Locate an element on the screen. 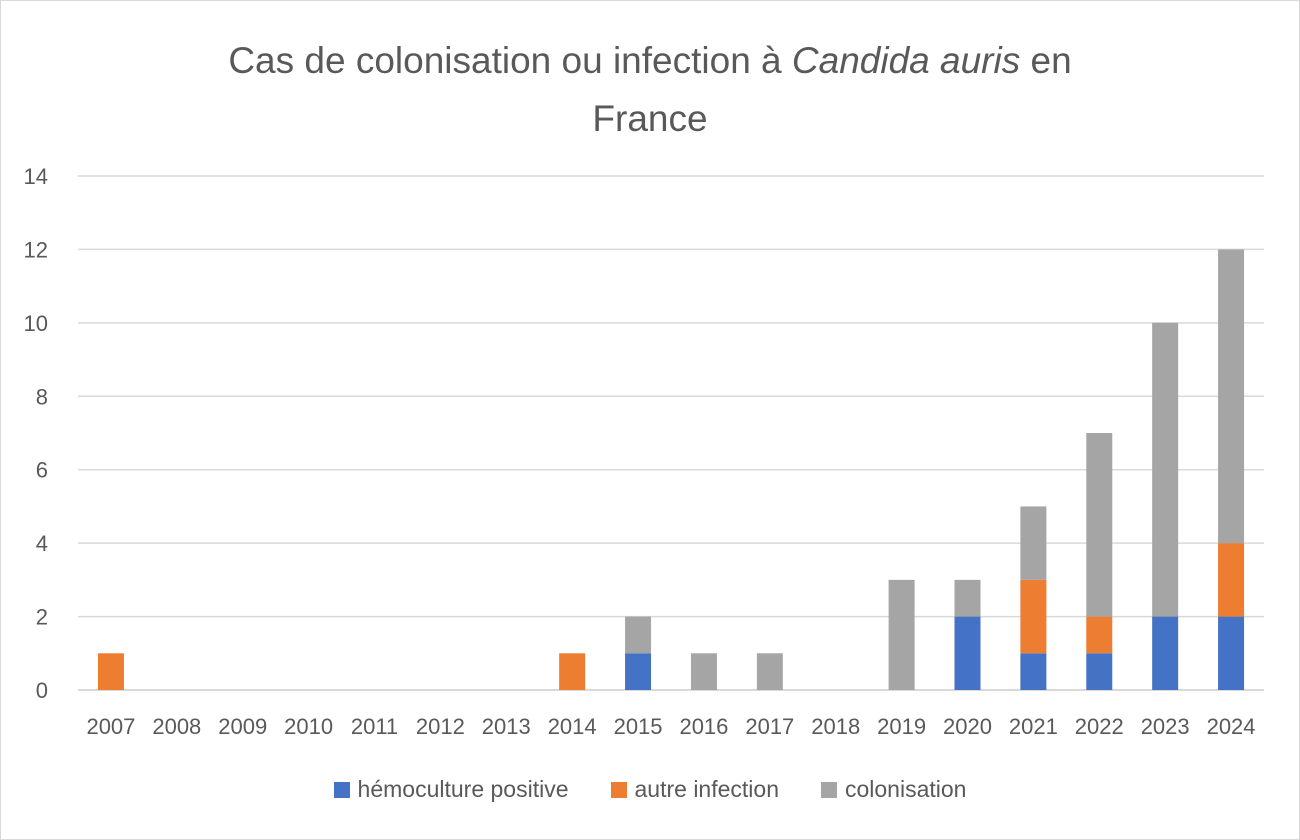  y-tick-label: 10 is located at coordinates (36, 323).